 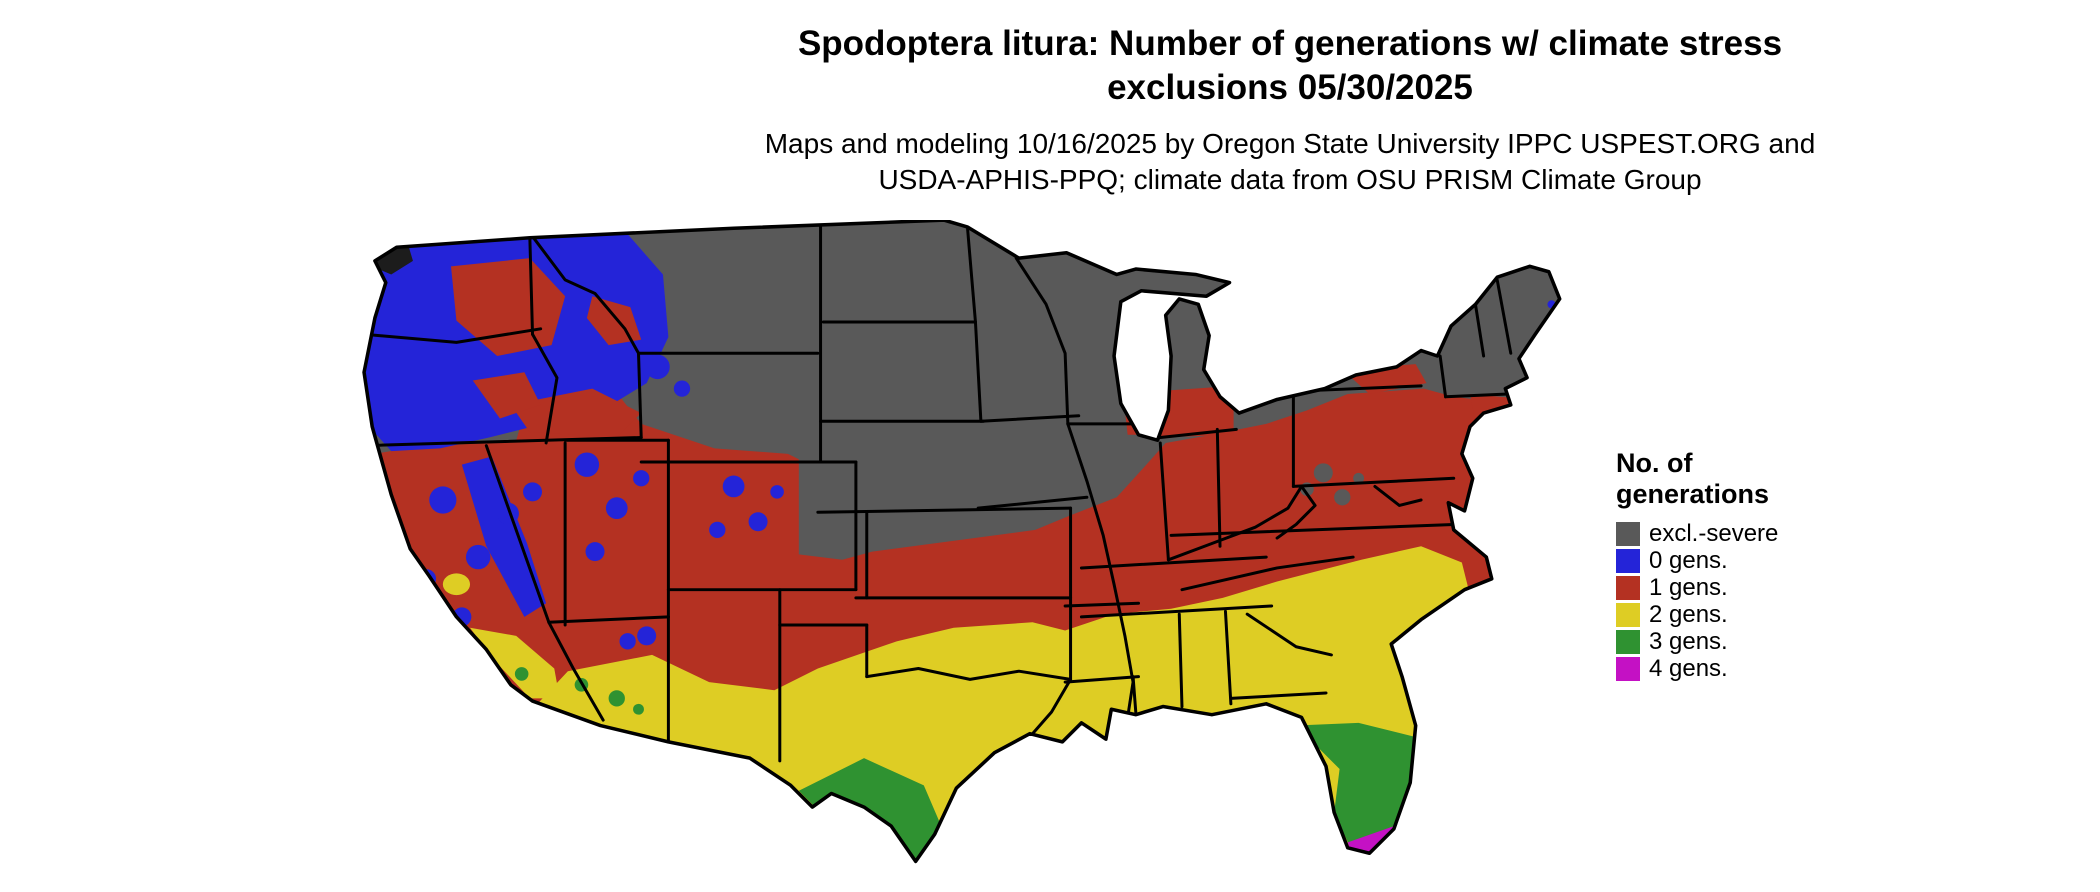 I want to click on legend-label-0-gens: 0 gens., so click(x=1688, y=560).